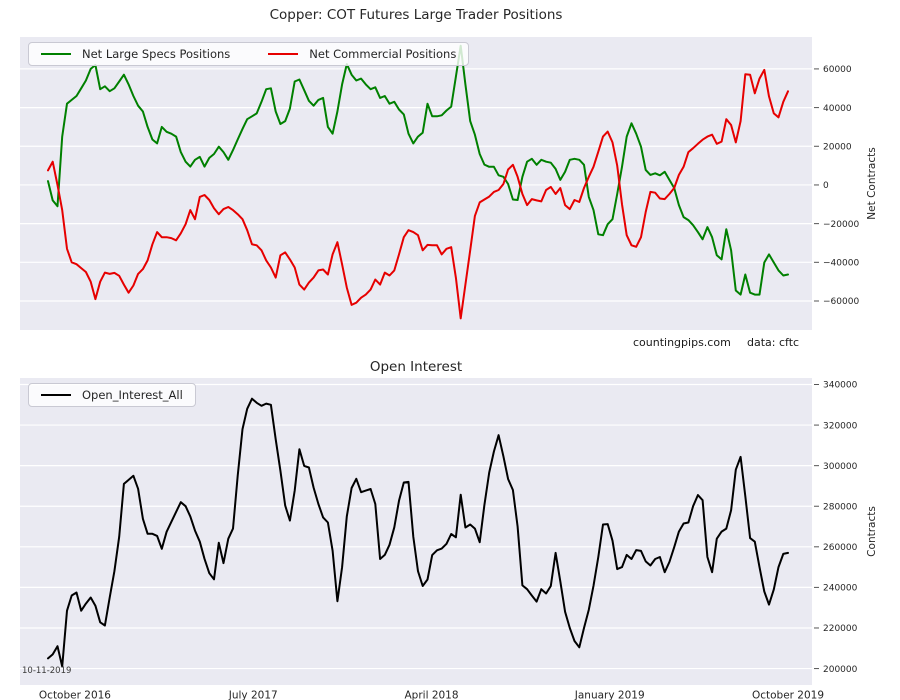 Image resolution: width=900 pixels, height=700 pixels. What do you see at coordinates (56, 395) in the screenshot?
I see `black-line-swatch-icon` at bounding box center [56, 395].